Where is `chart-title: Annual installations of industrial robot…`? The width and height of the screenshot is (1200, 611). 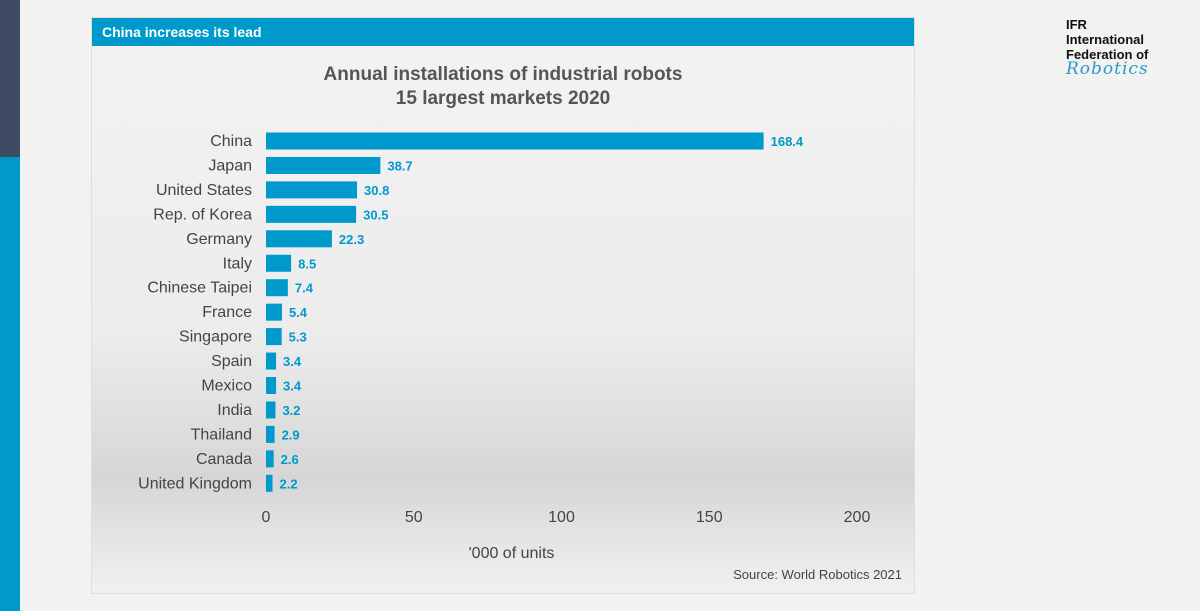 chart-title: Annual installations of industrial robot… is located at coordinates (503, 87).